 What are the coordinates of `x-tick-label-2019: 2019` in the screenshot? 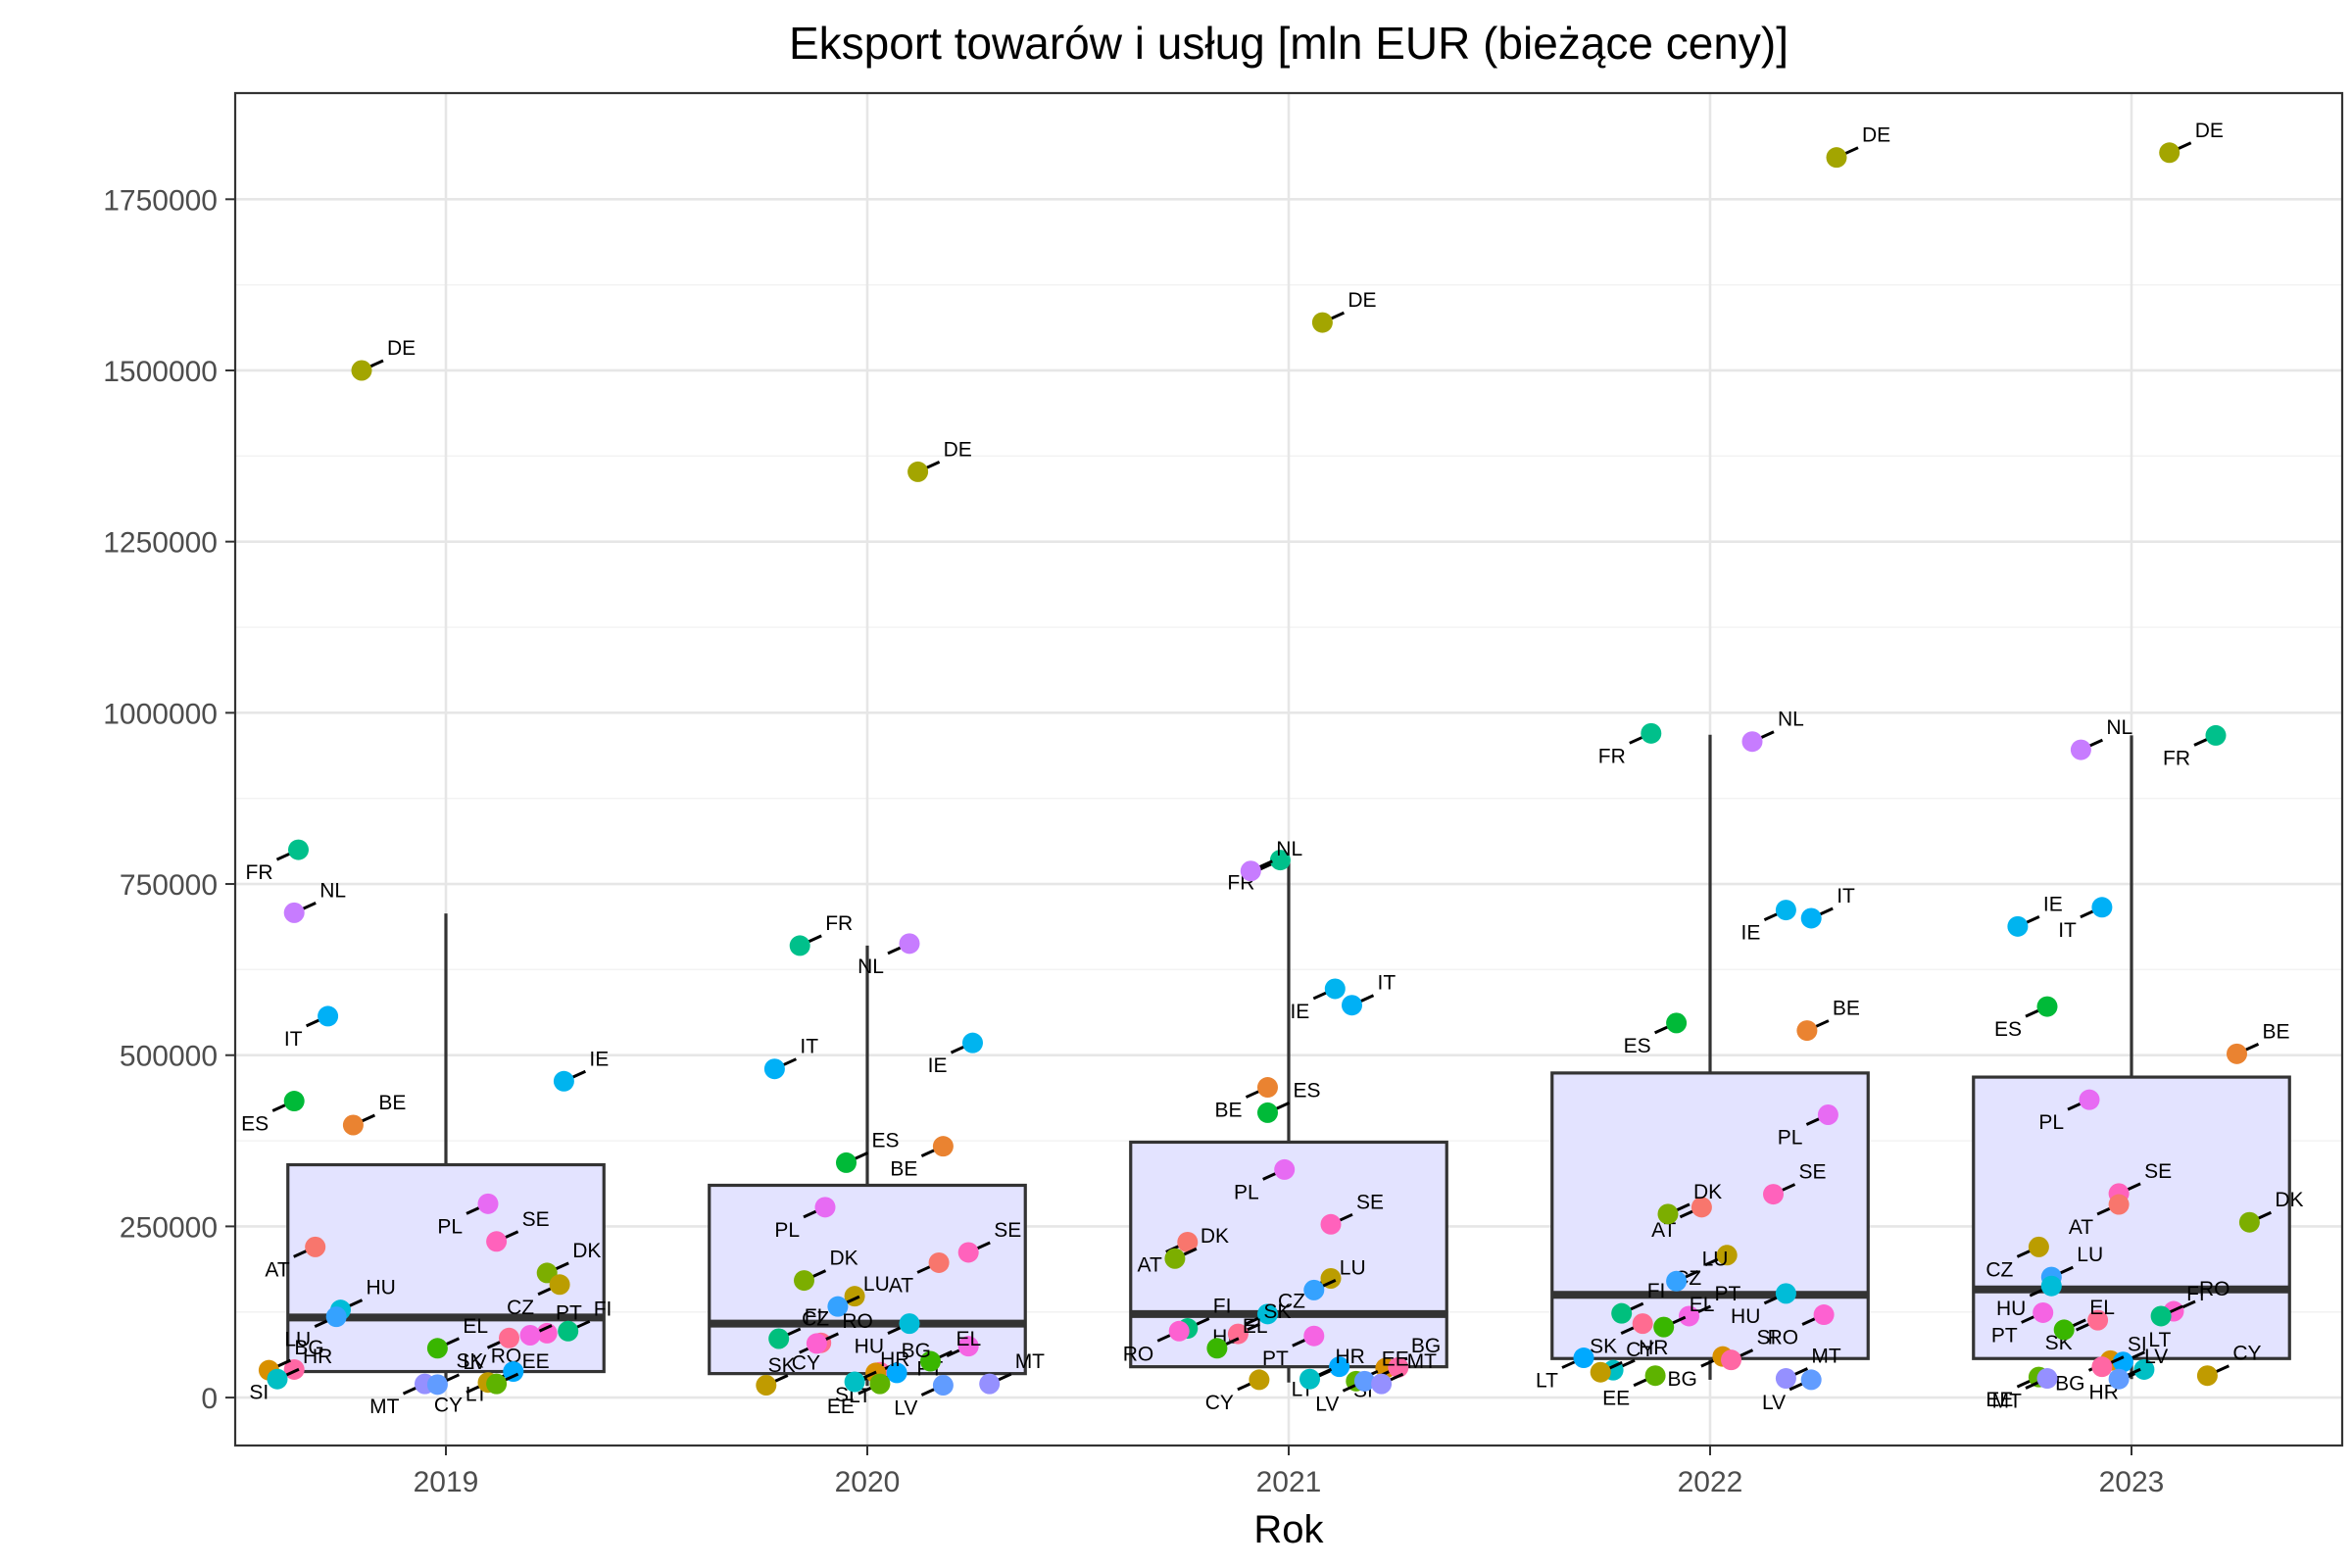 It's located at (446, 1482).